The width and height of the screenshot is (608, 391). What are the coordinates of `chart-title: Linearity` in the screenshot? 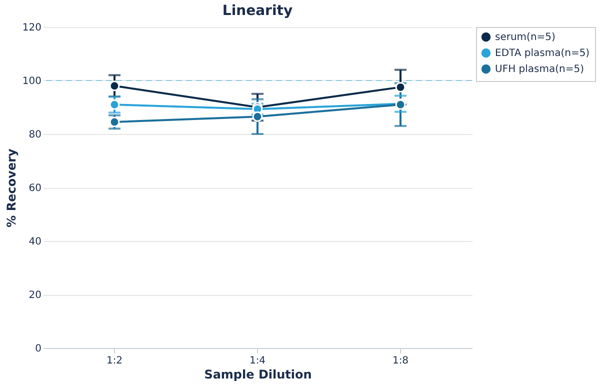 It's located at (257, 11).